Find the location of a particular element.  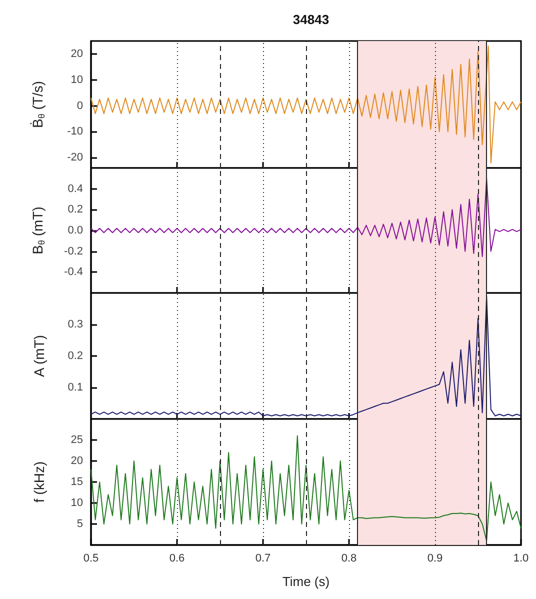

y-tick-label: 0.3 is located at coordinates (75, 324).